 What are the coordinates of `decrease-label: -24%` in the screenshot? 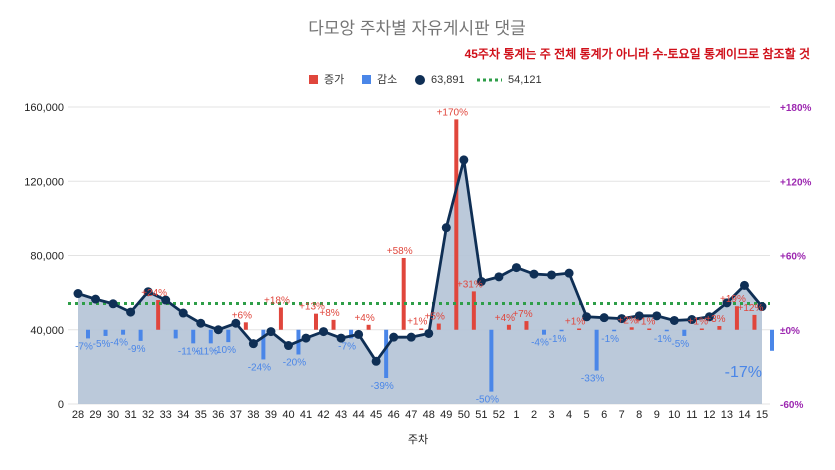 It's located at (259, 367).